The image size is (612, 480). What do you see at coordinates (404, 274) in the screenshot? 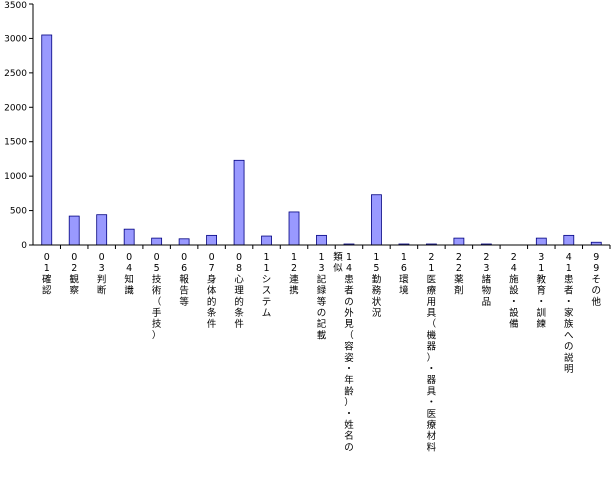
I see `x-category-label: 1 6 環境` at bounding box center [404, 274].